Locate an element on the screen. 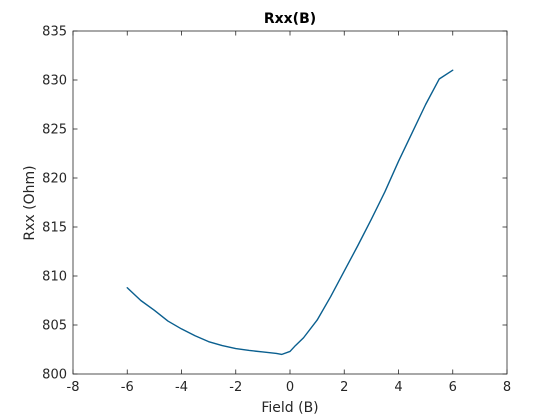  x-tick-label: 0 is located at coordinates (290, 387).